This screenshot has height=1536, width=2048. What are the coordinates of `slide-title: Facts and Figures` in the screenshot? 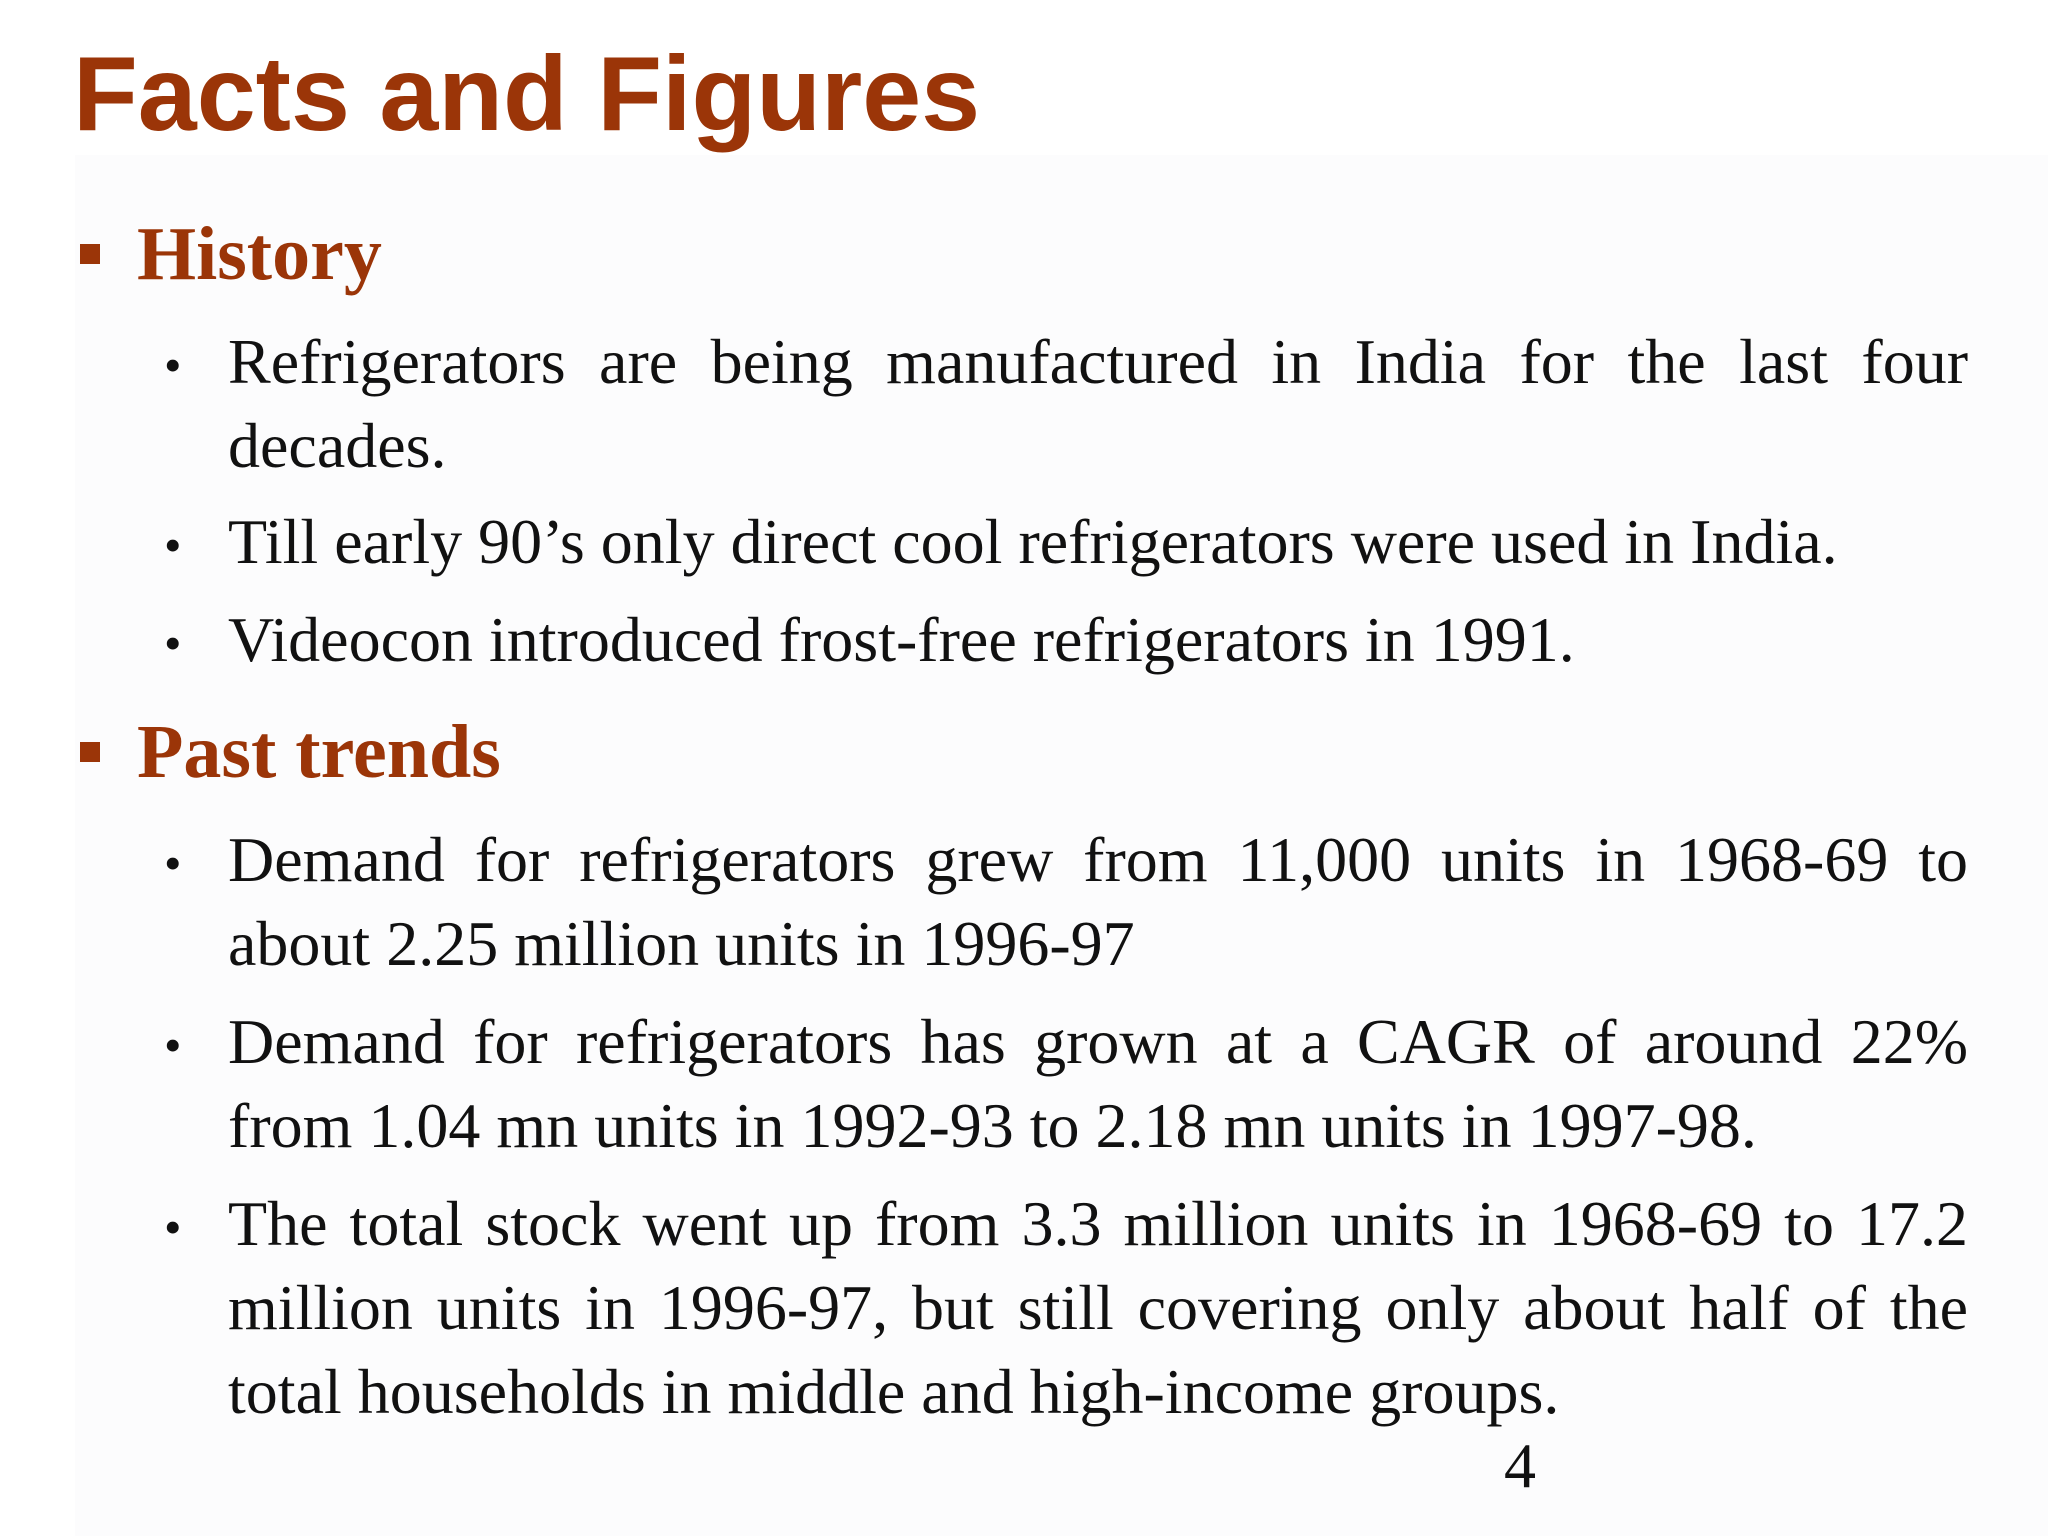 It's located at (527, 94).